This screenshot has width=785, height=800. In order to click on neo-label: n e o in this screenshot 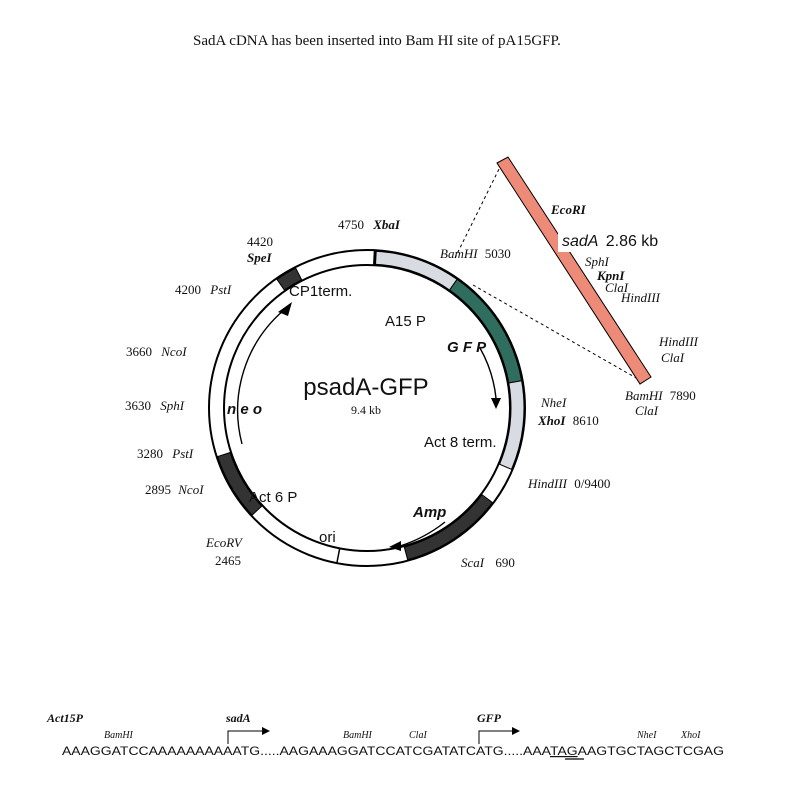, I will do `click(244, 409)`.